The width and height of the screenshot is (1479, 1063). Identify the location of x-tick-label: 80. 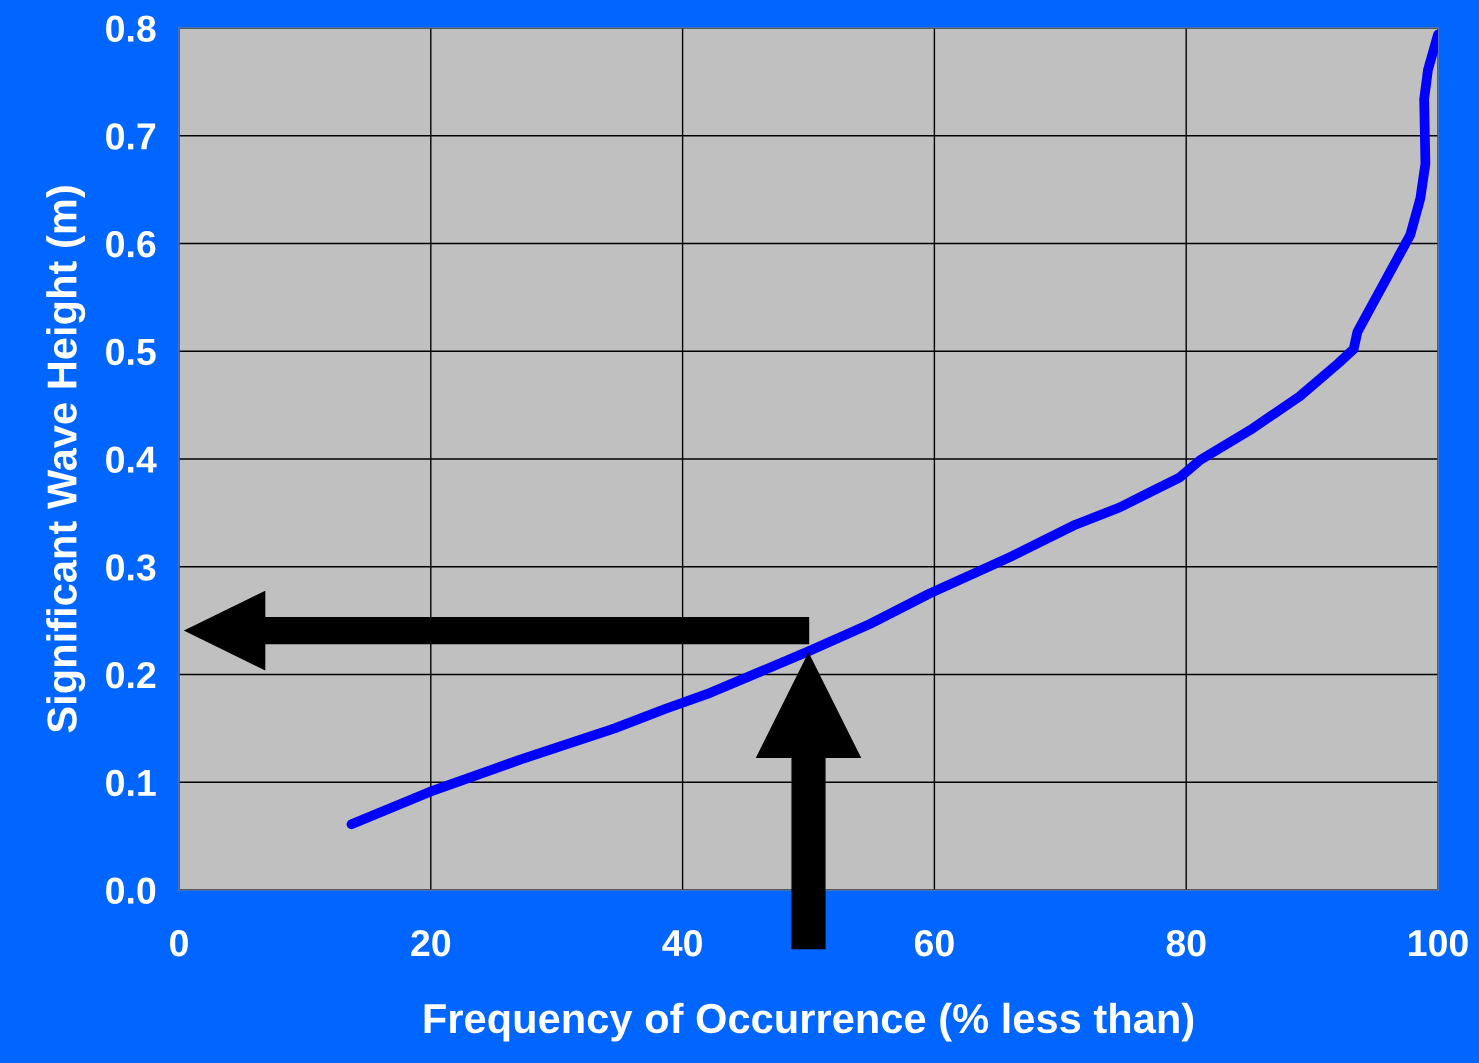
(1186, 943).